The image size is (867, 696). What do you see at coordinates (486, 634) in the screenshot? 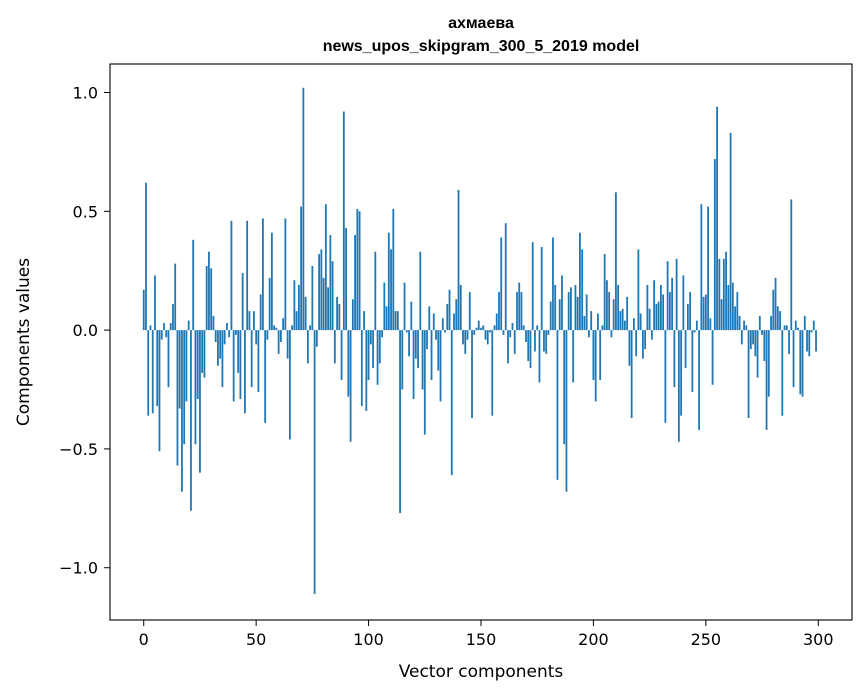
I see `x-axis-ticks: 0 50 100 150 200 250 300` at bounding box center [486, 634].